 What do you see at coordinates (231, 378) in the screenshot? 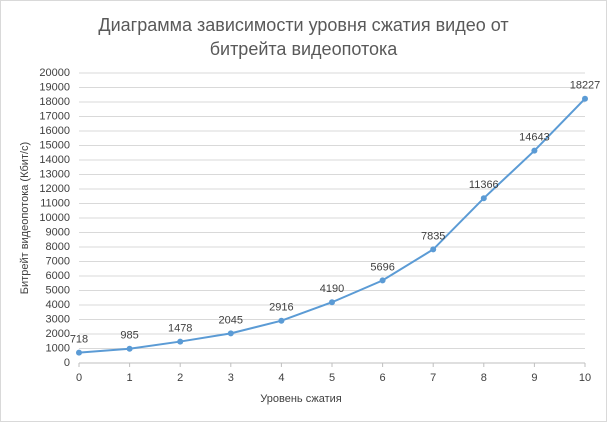
I see `x-tick-label: 3` at bounding box center [231, 378].